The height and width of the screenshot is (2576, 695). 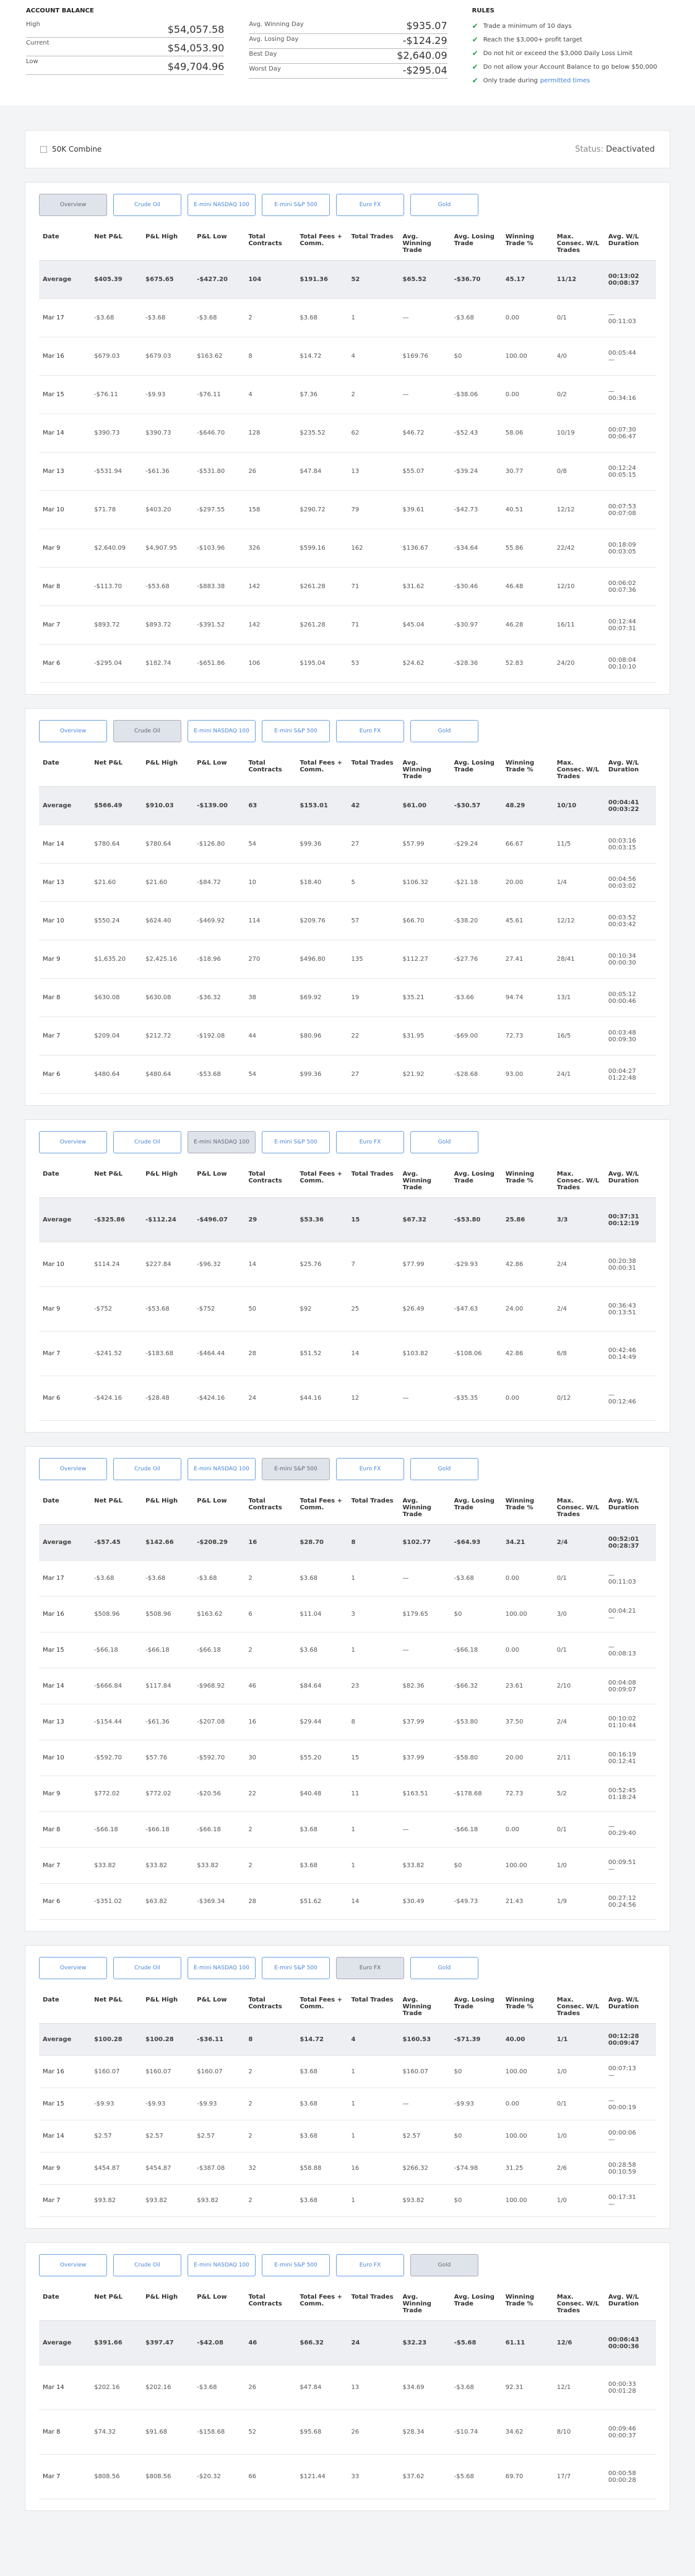 What do you see at coordinates (623, 802) in the screenshot?
I see `duration: 00:04:41` at bounding box center [623, 802].